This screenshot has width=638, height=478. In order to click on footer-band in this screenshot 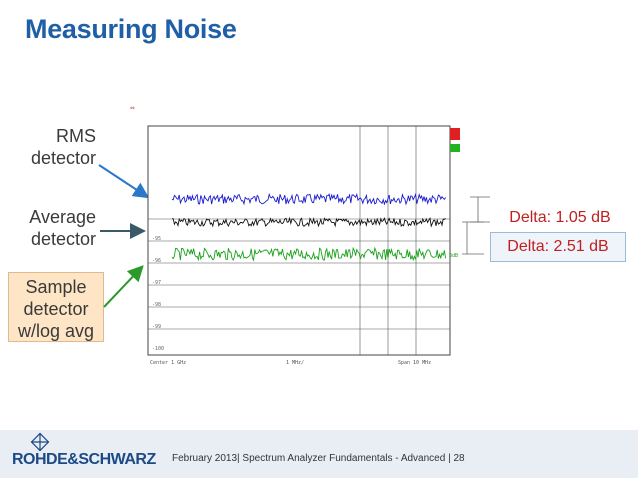, I will do `click(319, 454)`.